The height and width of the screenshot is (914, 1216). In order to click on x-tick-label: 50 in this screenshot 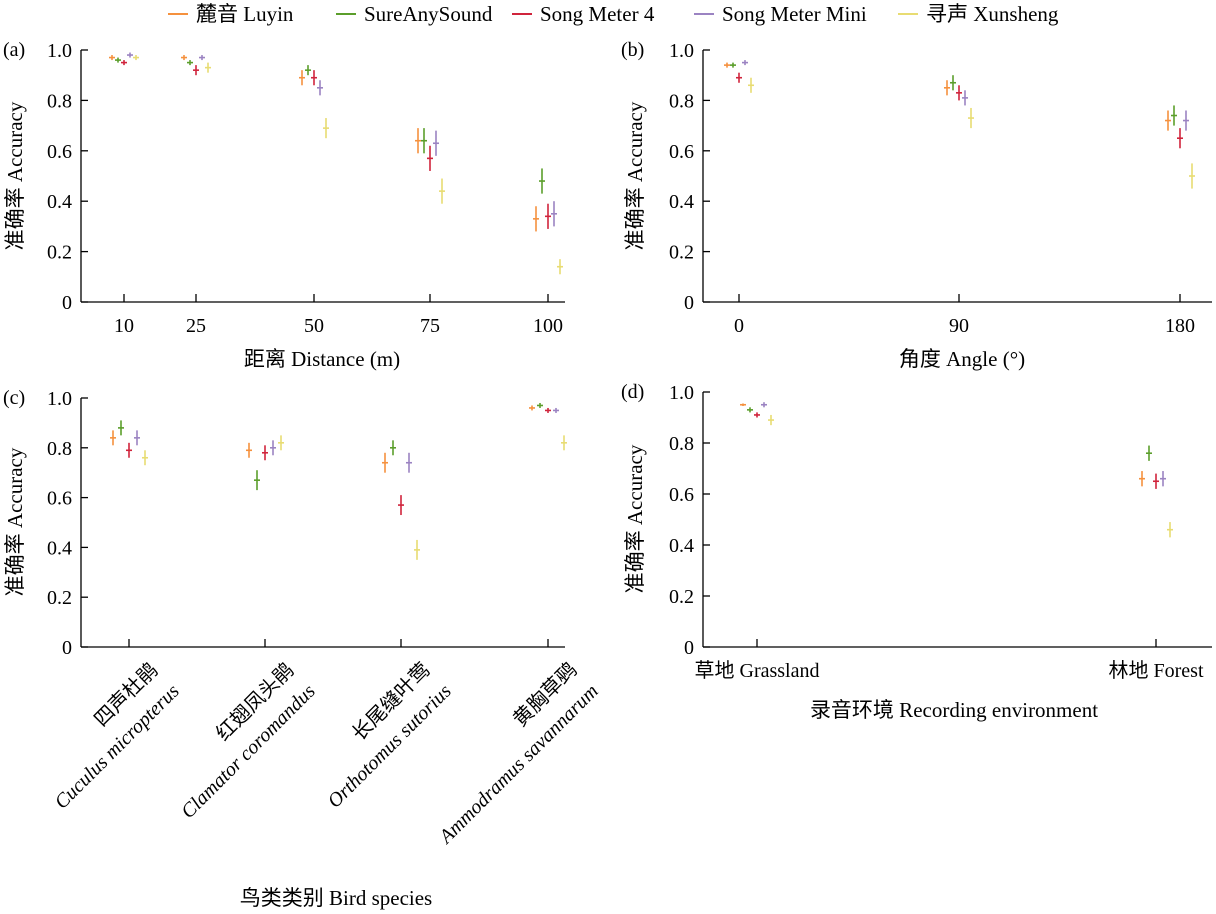, I will do `click(314, 326)`.